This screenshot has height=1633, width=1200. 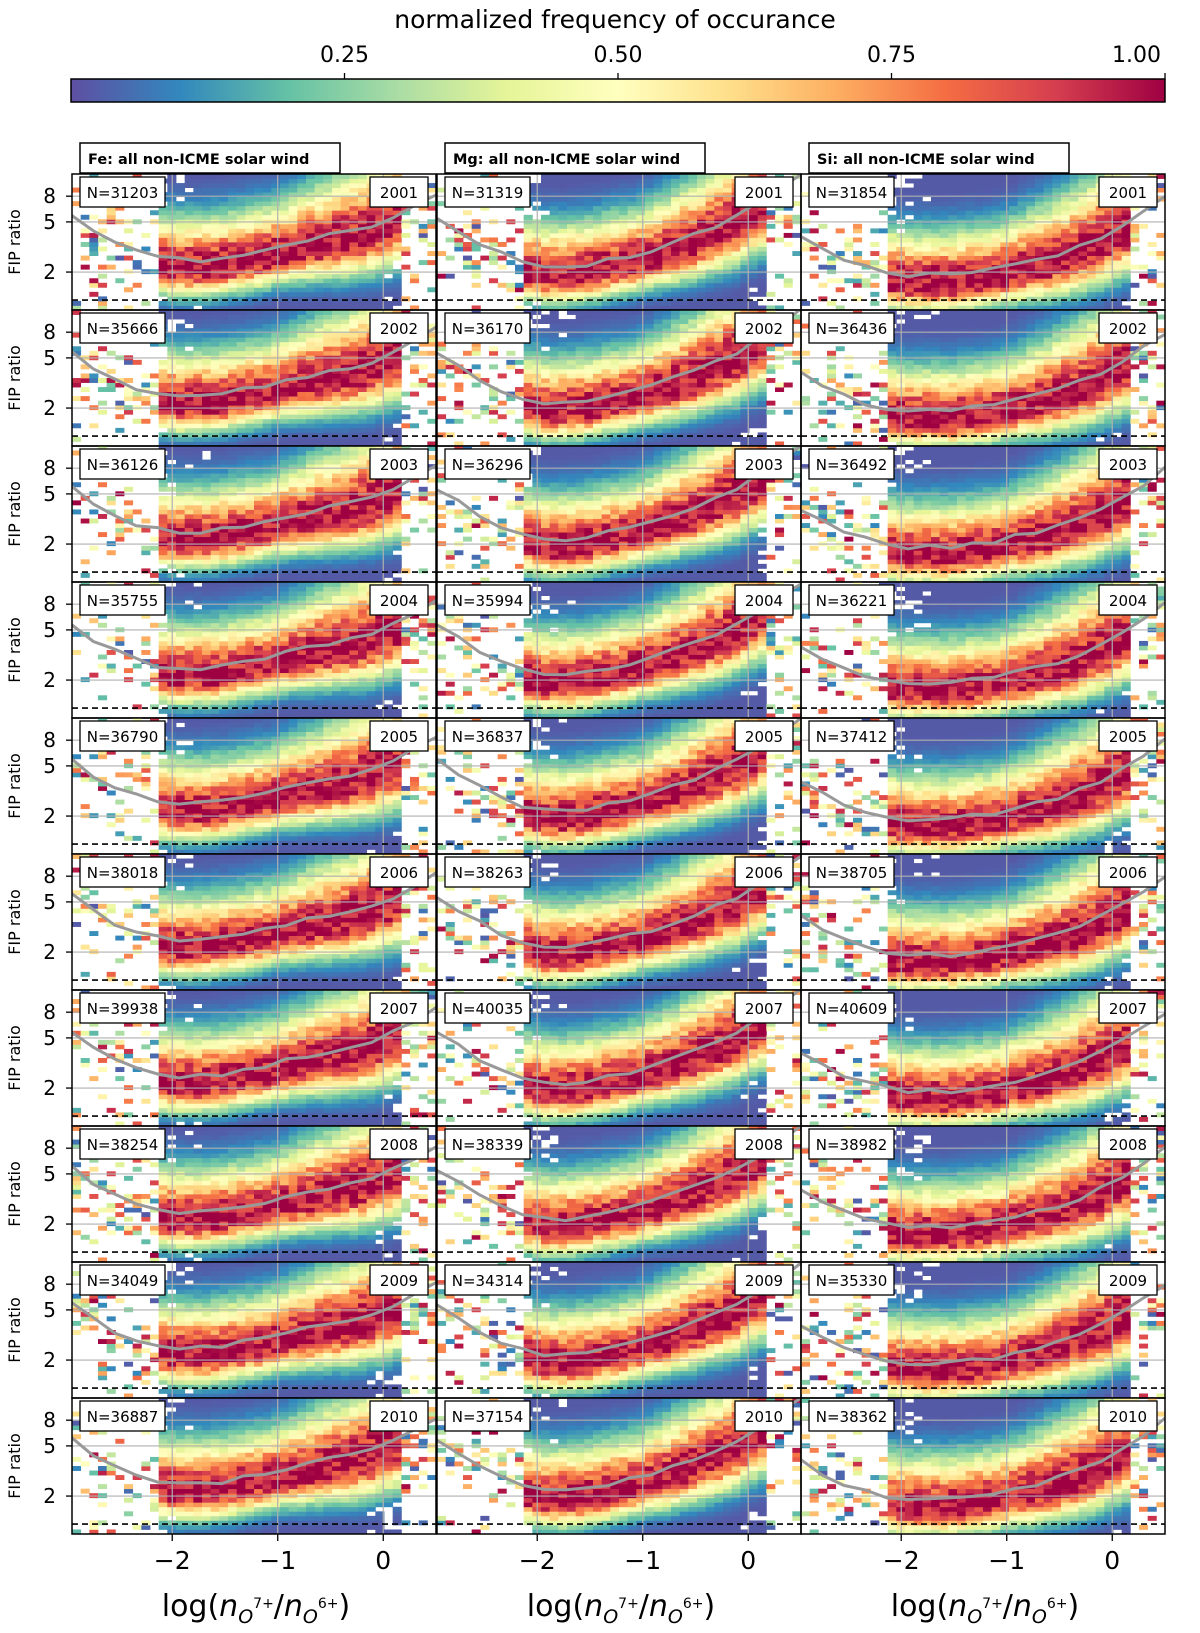 I want to click on panel-title: Mg: all non-ICME solar wind, so click(x=575, y=158).